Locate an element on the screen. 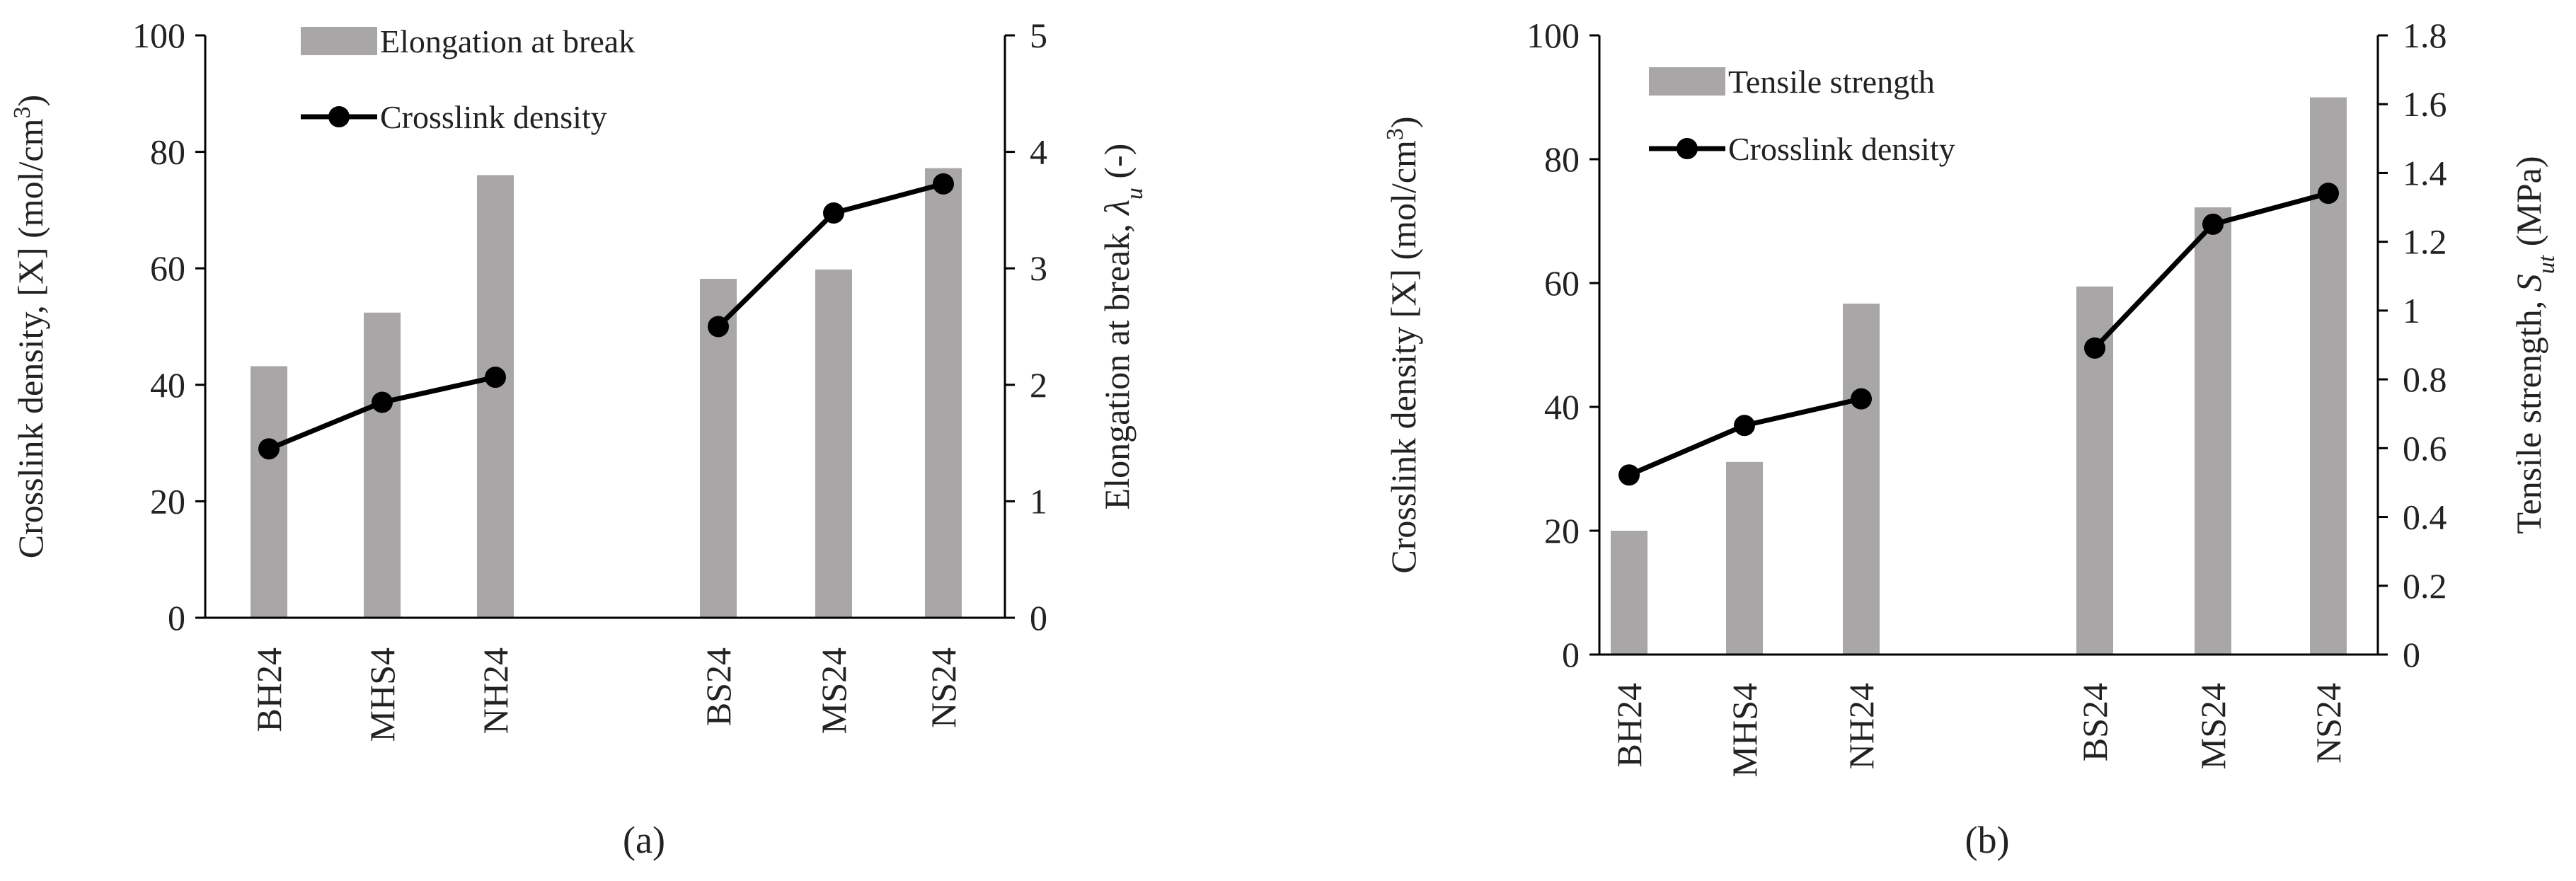  right-tick-label: 0.2 is located at coordinates (2425, 586).